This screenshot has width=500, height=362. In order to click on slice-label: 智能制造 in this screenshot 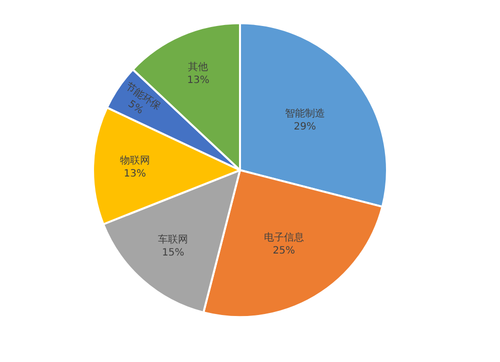, I will do `click(304, 113)`.